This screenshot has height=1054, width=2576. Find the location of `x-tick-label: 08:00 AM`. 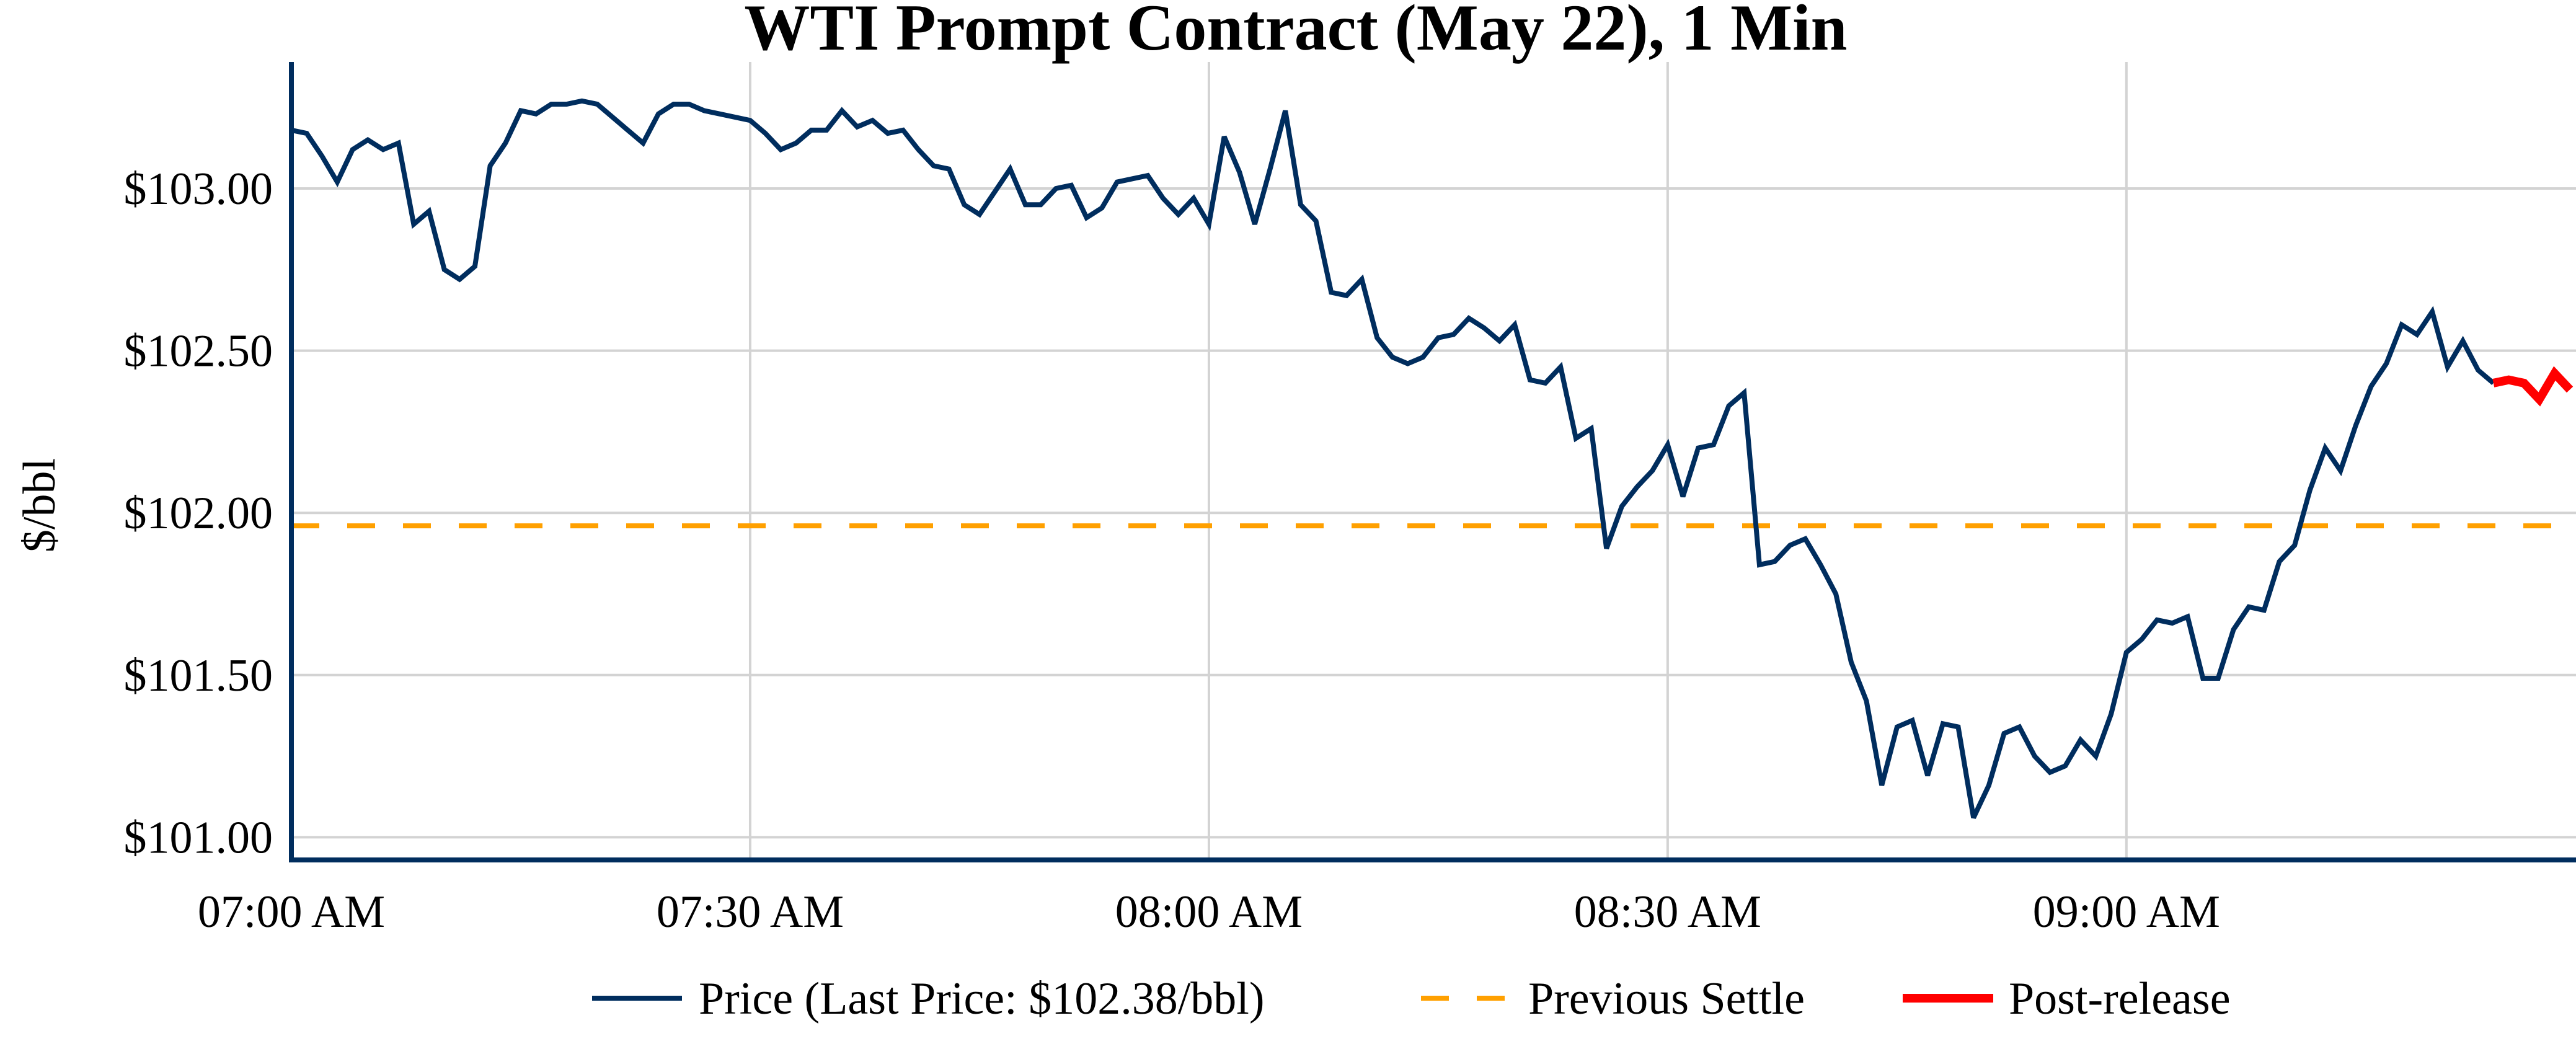

x-tick-label: 08:00 AM is located at coordinates (1209, 912).